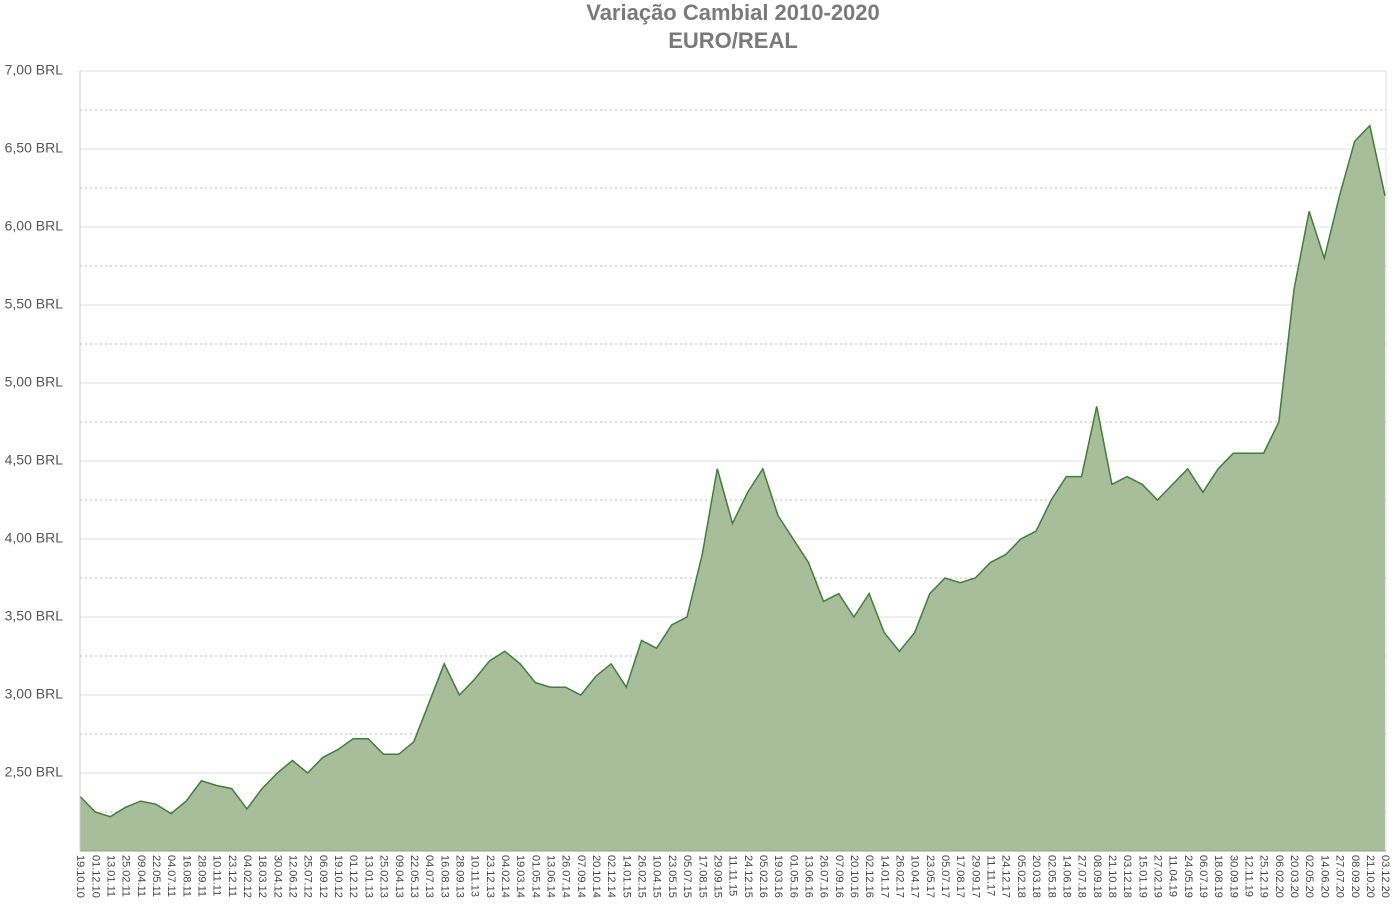 This screenshot has width=1392, height=912. Describe the element at coordinates (824, 876) in the screenshot. I see `x-tick-label: 26.07.16` at that location.